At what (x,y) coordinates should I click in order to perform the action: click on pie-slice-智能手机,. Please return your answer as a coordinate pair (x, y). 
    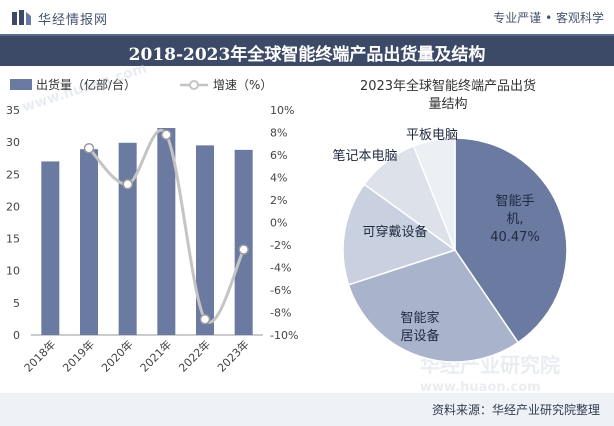
    Looking at the image, I should click on (511, 240).